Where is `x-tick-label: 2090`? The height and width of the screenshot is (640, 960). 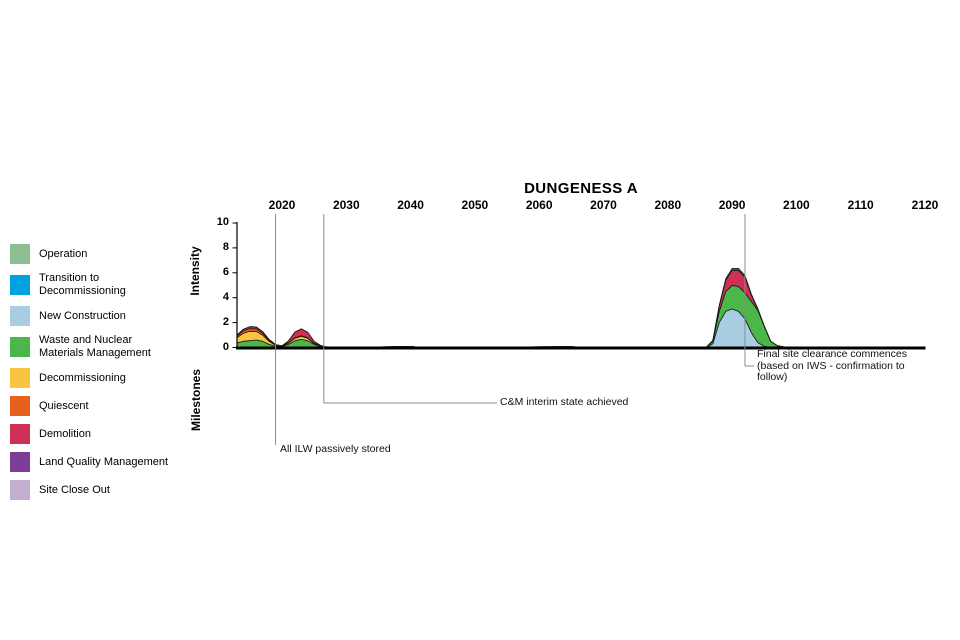 x-tick-label: 2090 is located at coordinates (732, 205).